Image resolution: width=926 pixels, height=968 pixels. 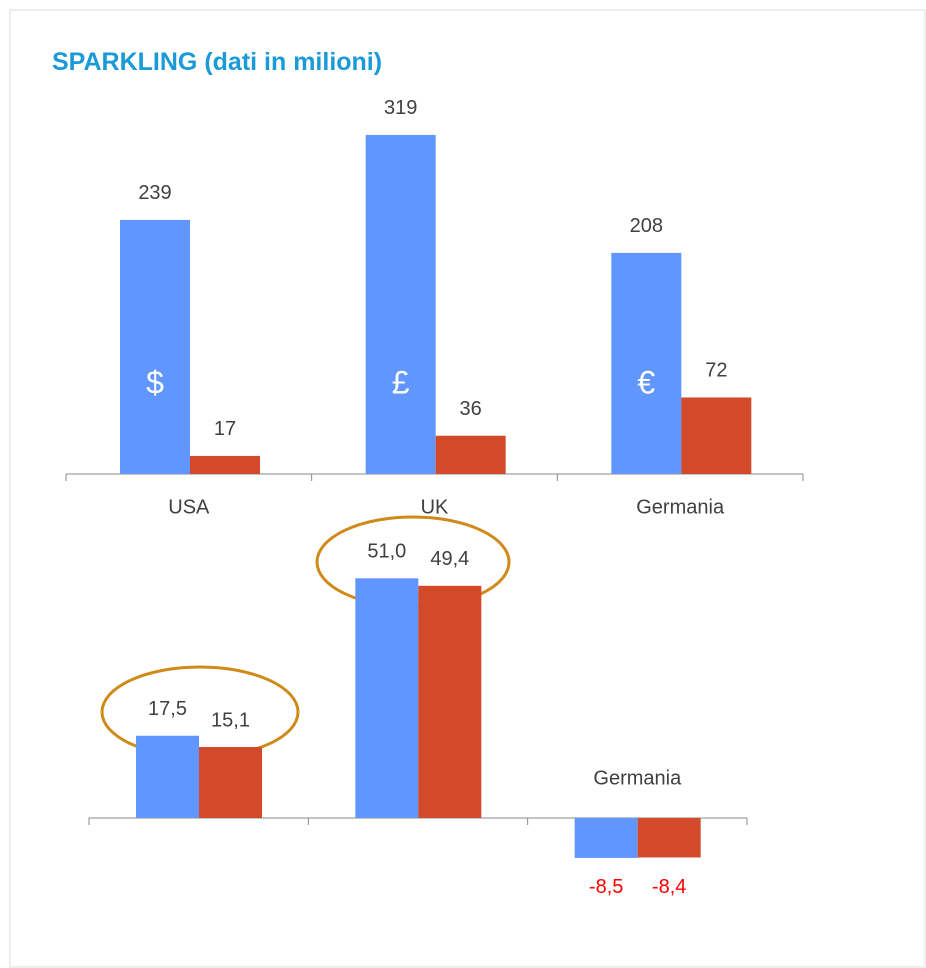 What do you see at coordinates (225, 429) in the screenshot?
I see `data-label: 17` at bounding box center [225, 429].